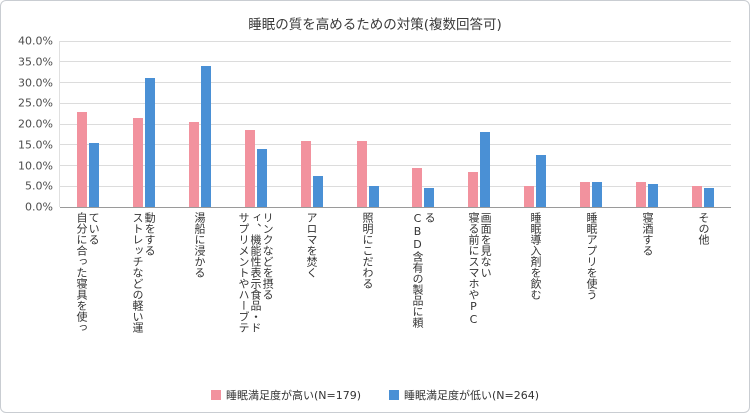 This screenshot has width=750, height=413. What do you see at coordinates (215, 395) in the screenshot?
I see `legend-swatch-high` at bounding box center [215, 395].